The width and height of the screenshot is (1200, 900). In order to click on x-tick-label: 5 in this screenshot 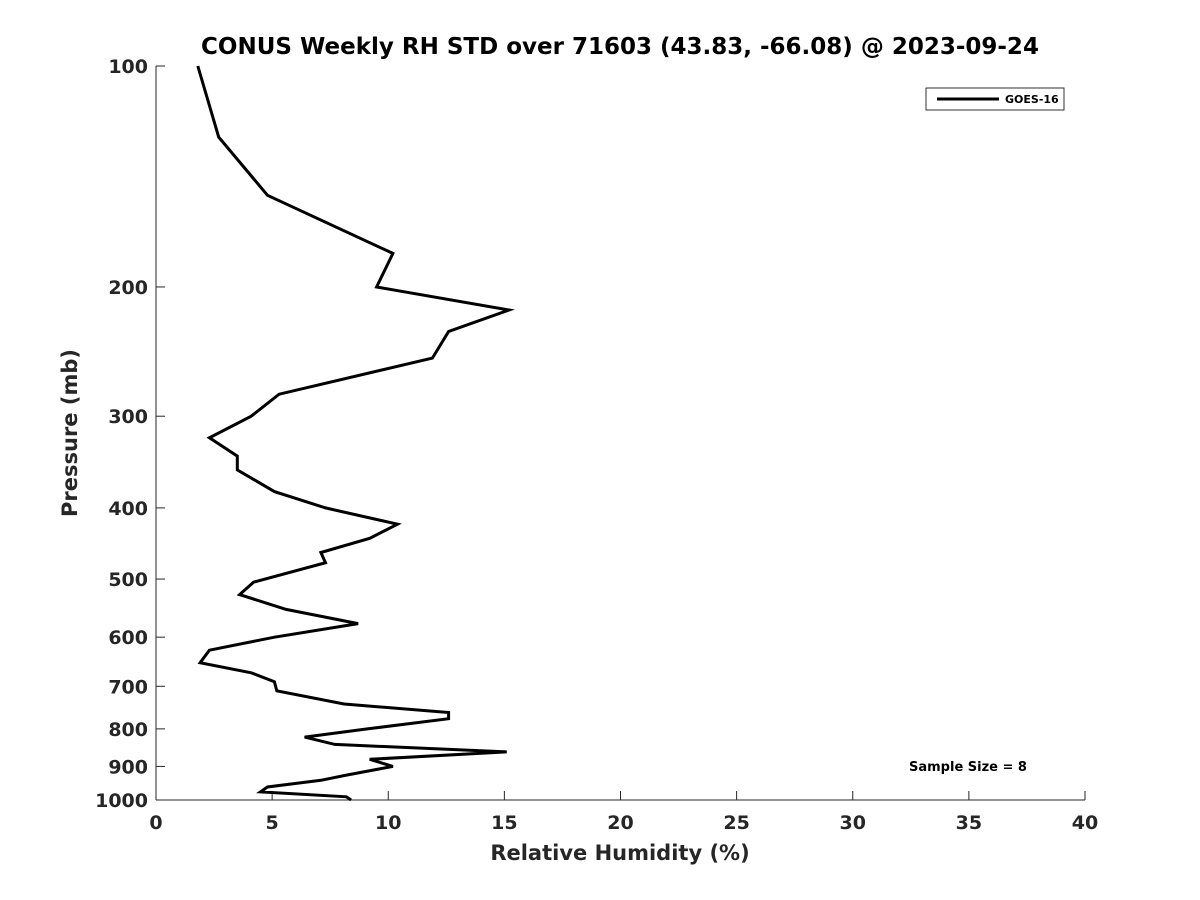, I will do `click(272, 823)`.